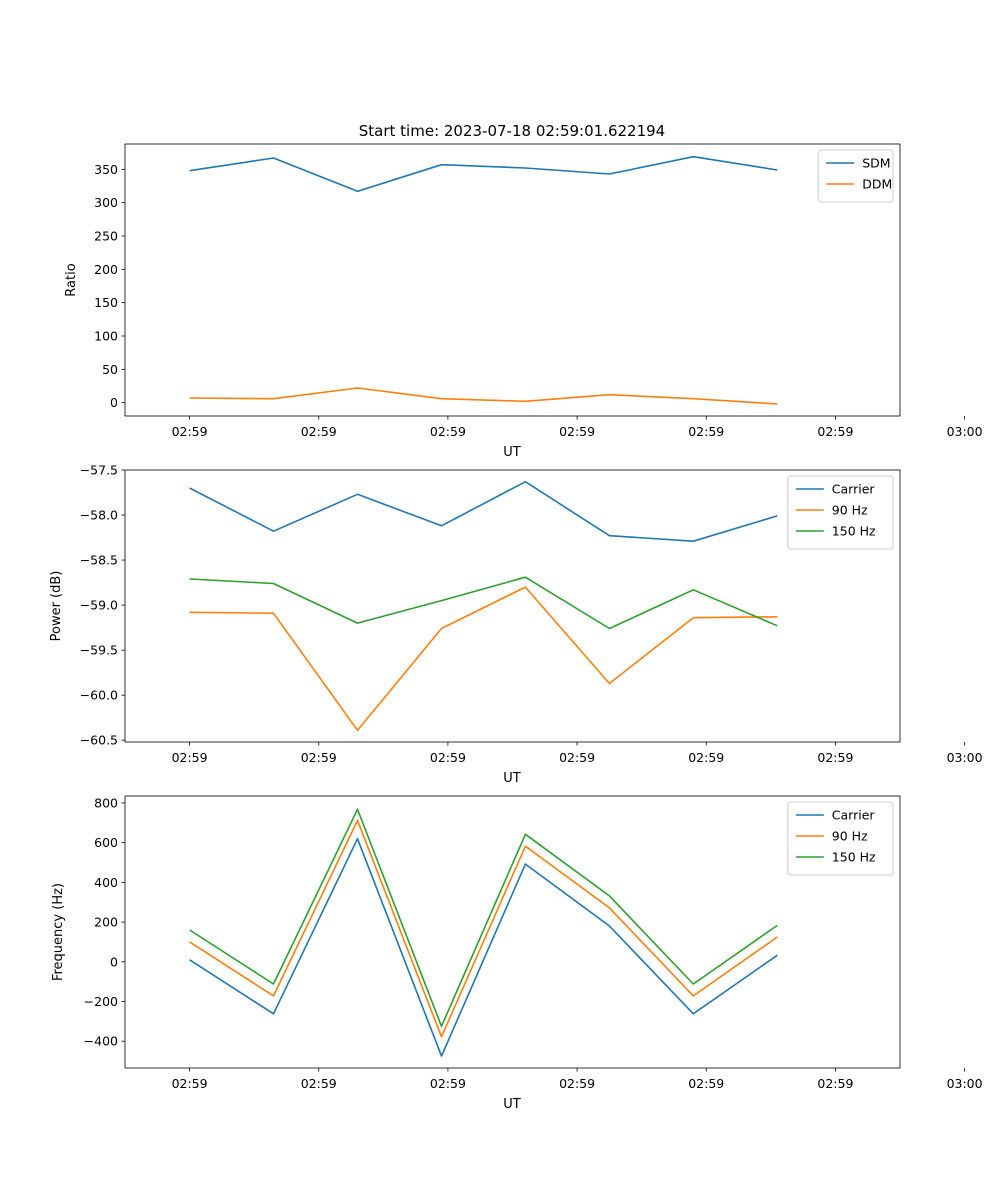 The image size is (1000, 1200). Describe the element at coordinates (512, 131) in the screenshot. I see `figure-title: Start time: 2023-07-18 02:59:01.622194` at that location.